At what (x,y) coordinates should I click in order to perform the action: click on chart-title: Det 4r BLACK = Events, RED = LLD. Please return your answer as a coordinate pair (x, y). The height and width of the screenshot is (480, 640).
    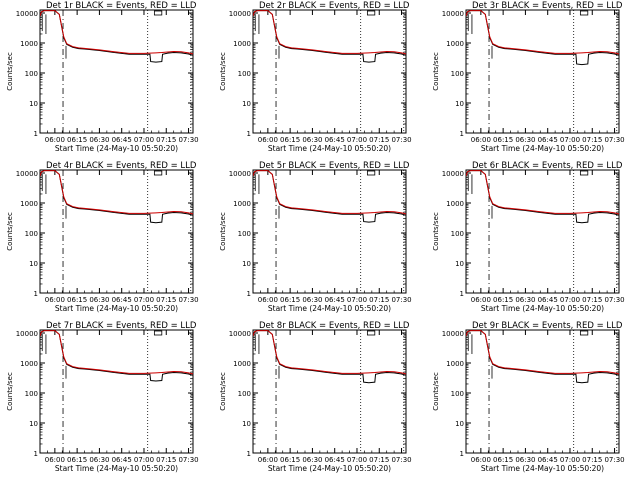
    Looking at the image, I should click on (121, 166).